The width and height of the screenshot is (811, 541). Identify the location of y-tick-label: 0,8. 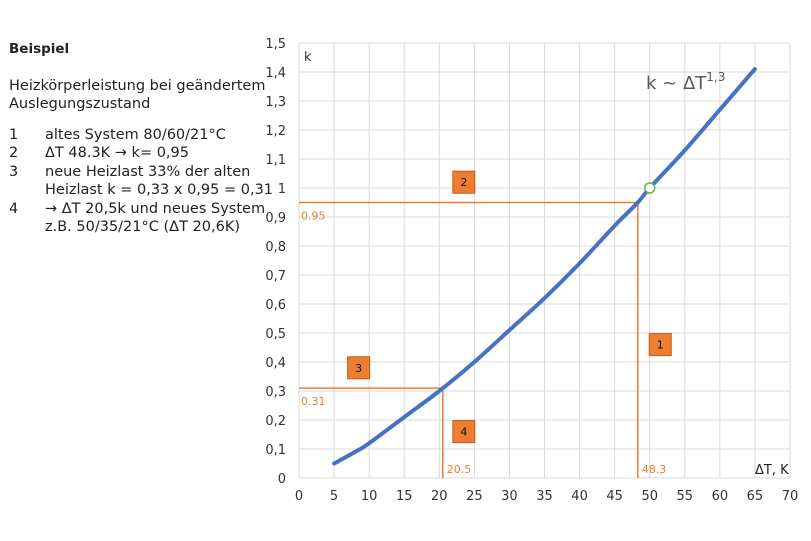
(275, 247).